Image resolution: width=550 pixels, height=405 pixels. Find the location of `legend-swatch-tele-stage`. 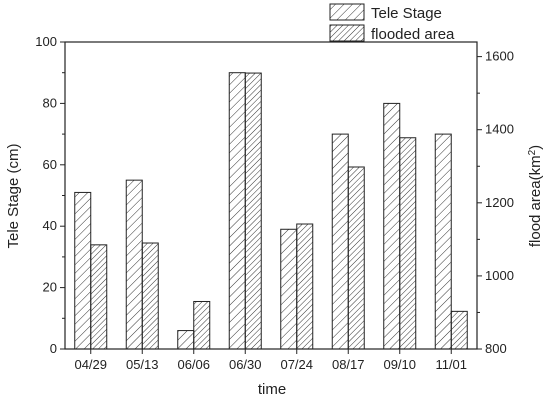

legend-swatch-tele-stage is located at coordinates (347, 12).